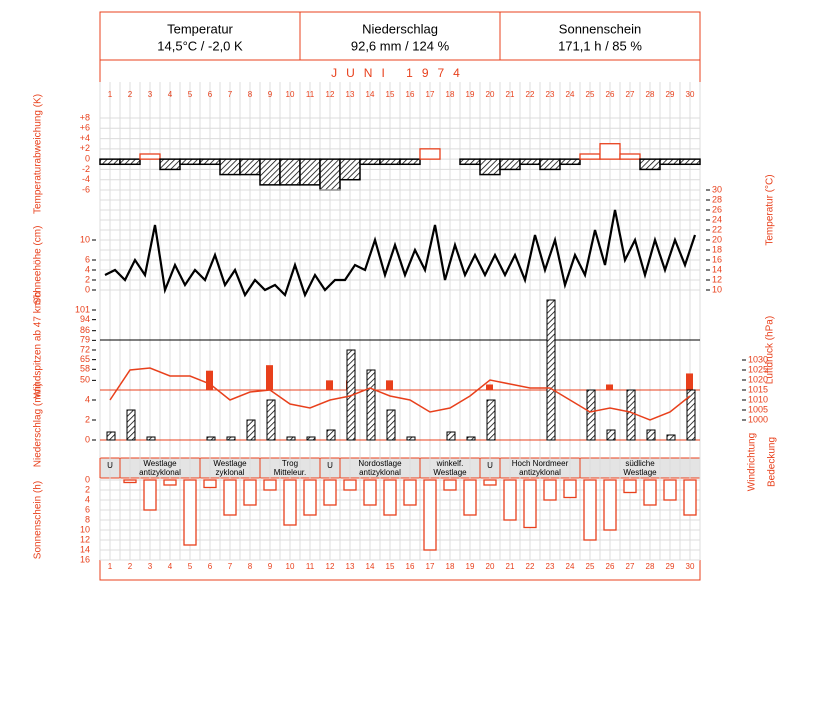 This screenshot has height=707, width=827. What do you see at coordinates (550, 94) in the screenshot?
I see `day-label: 23` at bounding box center [550, 94].